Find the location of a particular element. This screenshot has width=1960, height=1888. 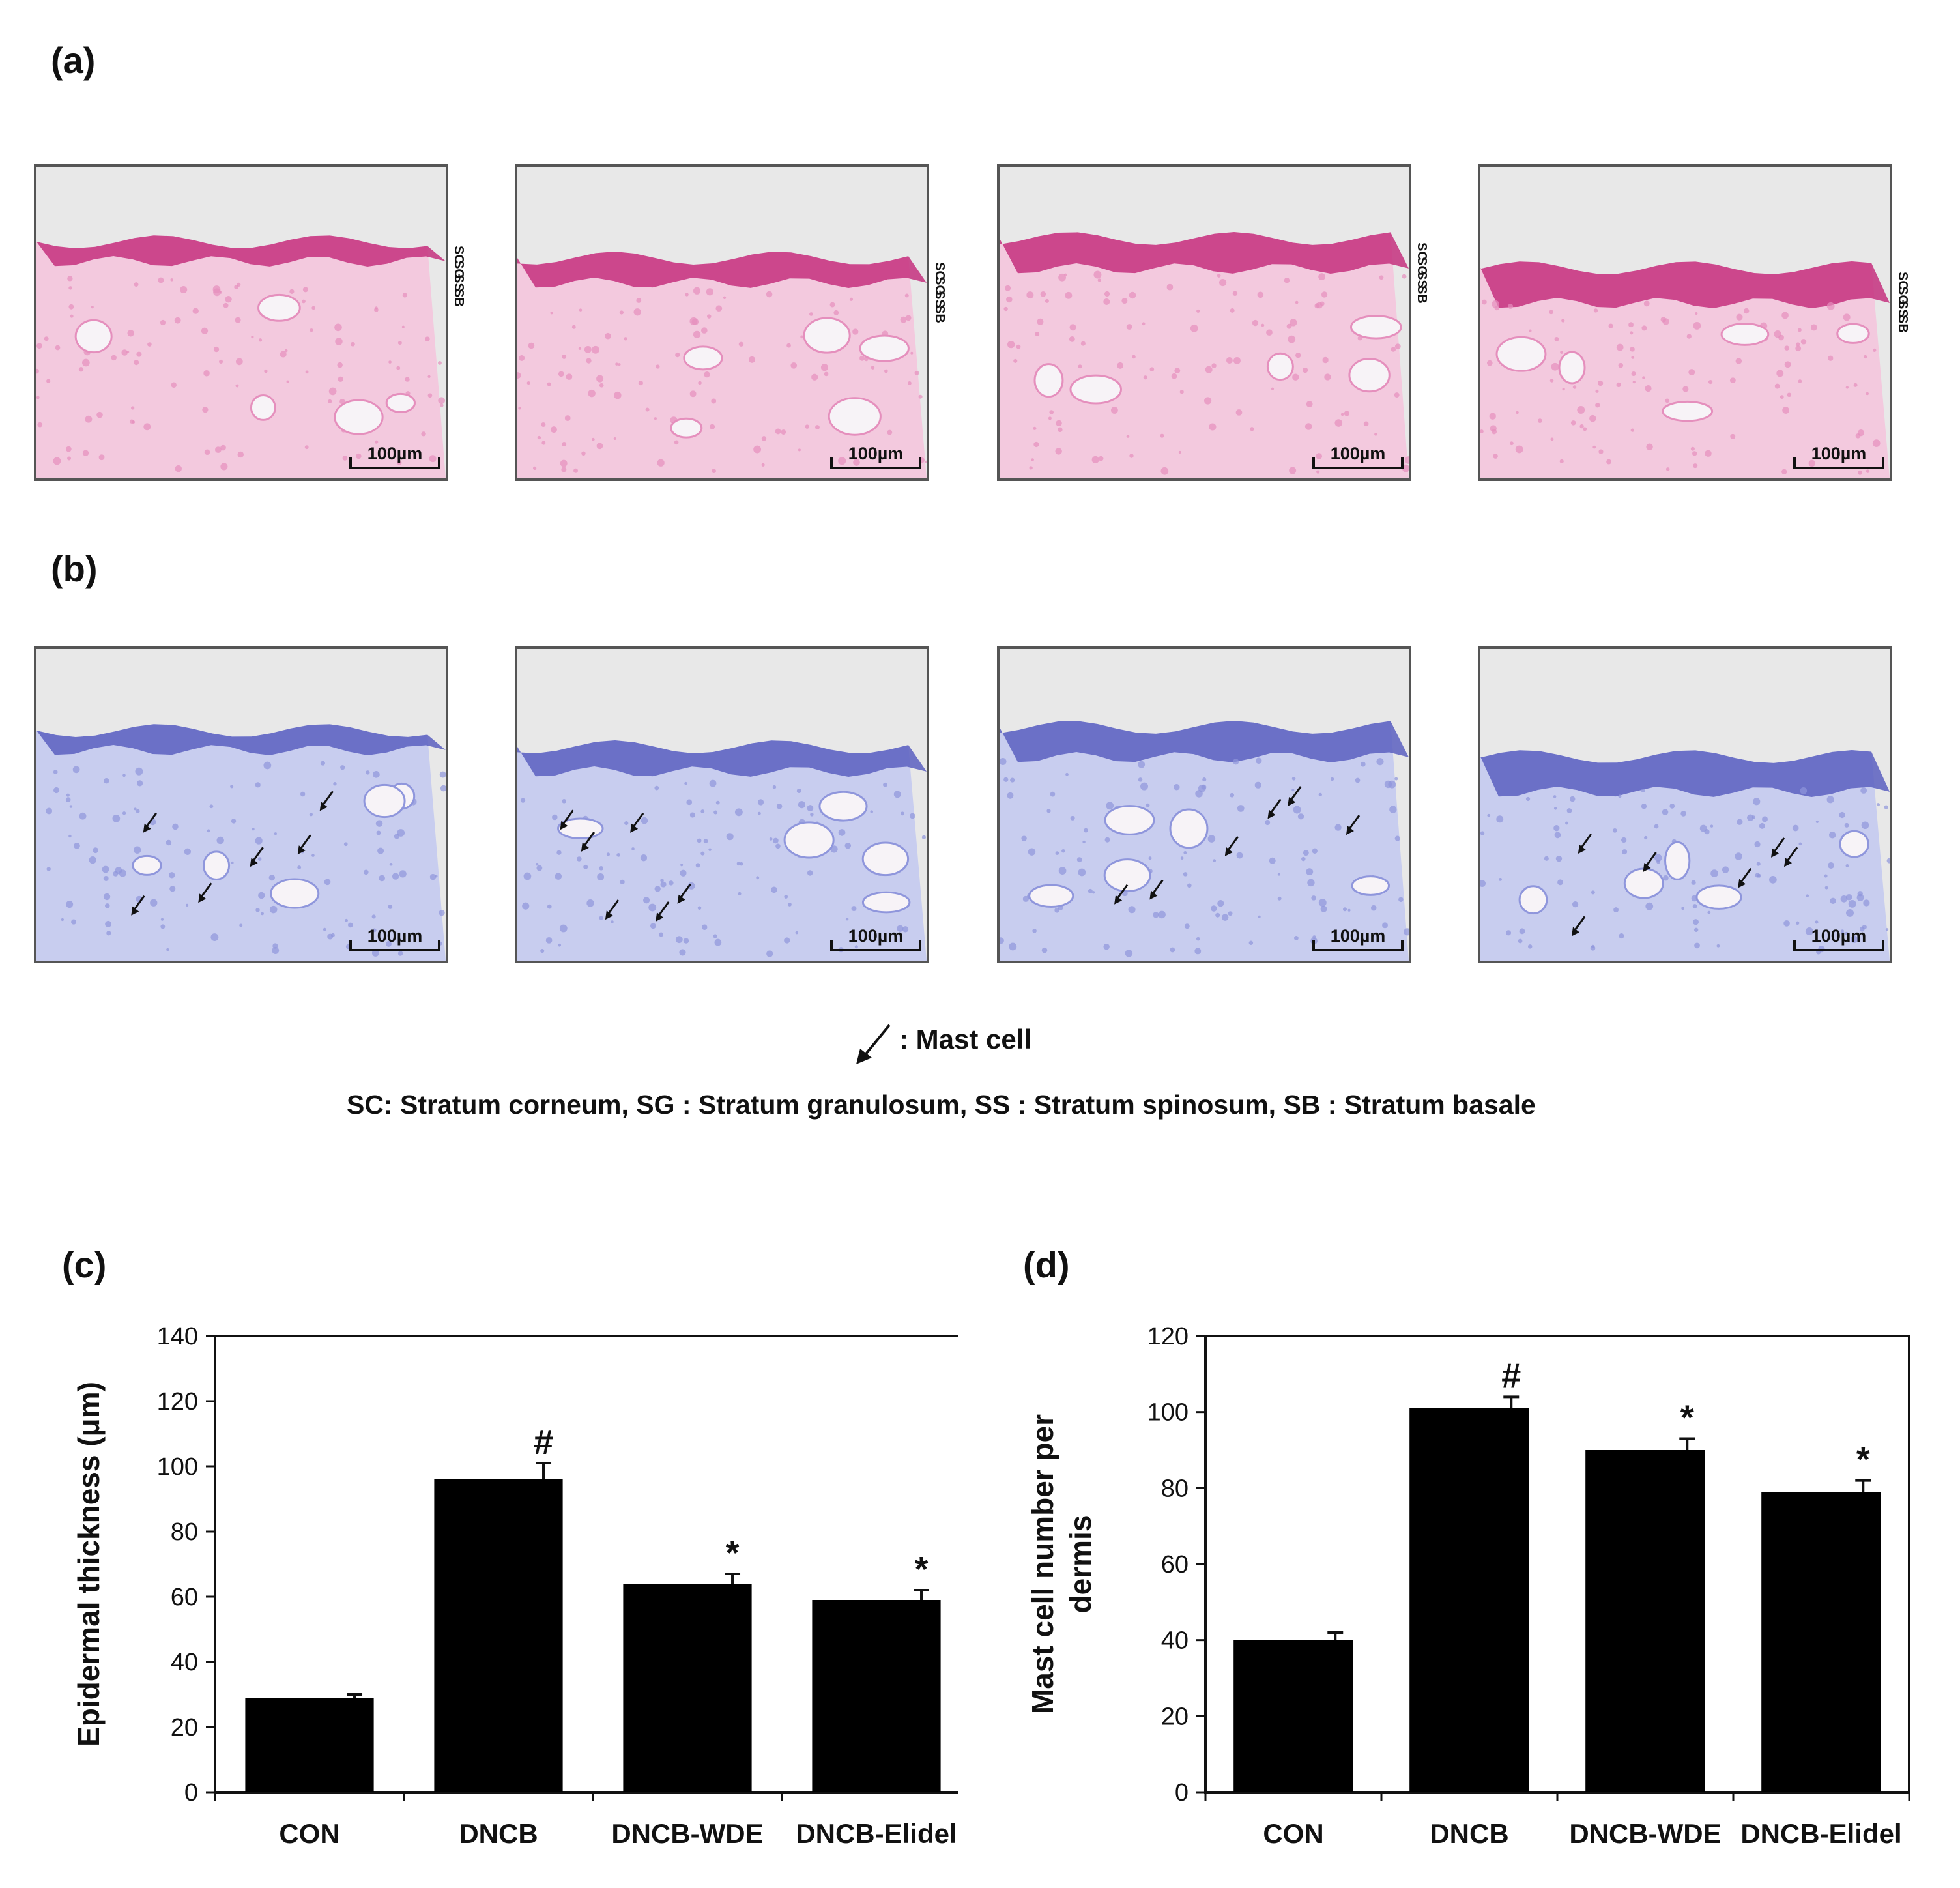

he-micrograph-1: 100µm is located at coordinates (241, 322).